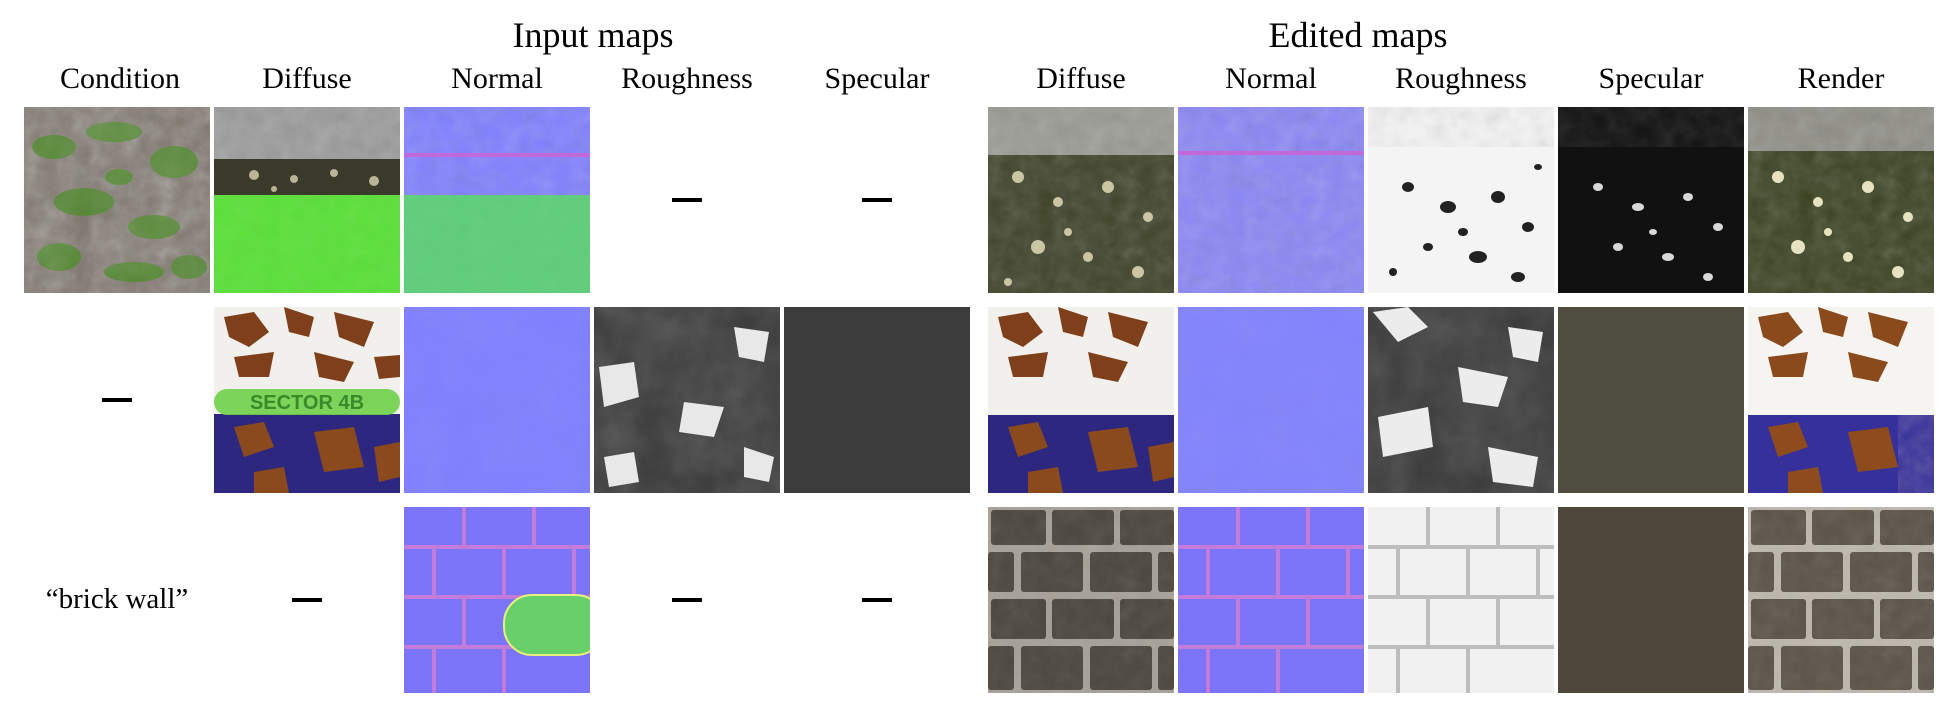  I want to click on row3-condition-text: “brick wall”, so click(117, 599).